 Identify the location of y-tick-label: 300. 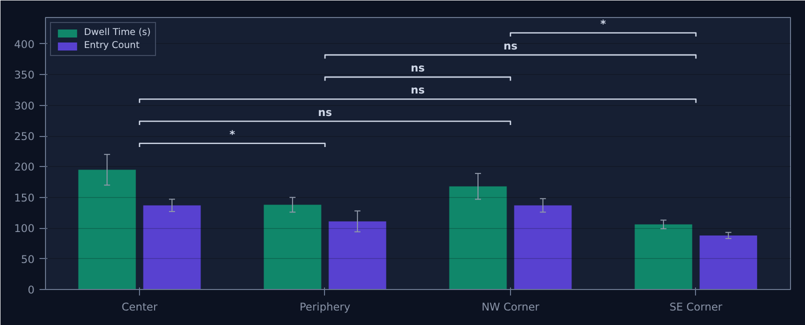
(24, 105).